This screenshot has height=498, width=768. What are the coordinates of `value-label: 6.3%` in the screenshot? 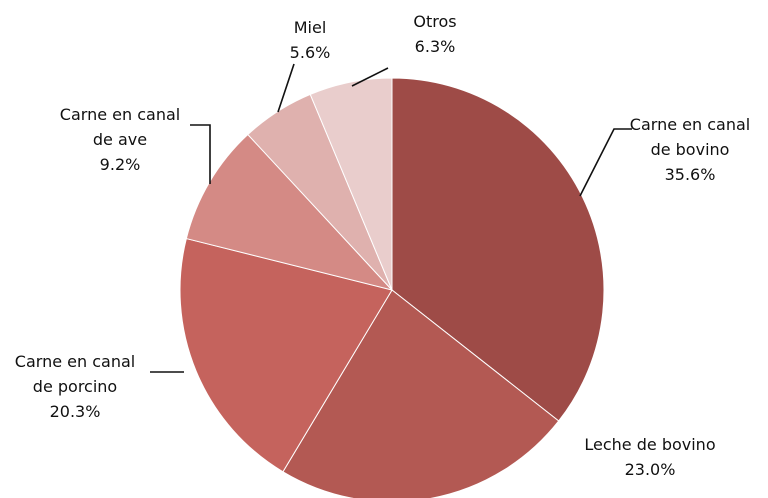 It's located at (435, 46).